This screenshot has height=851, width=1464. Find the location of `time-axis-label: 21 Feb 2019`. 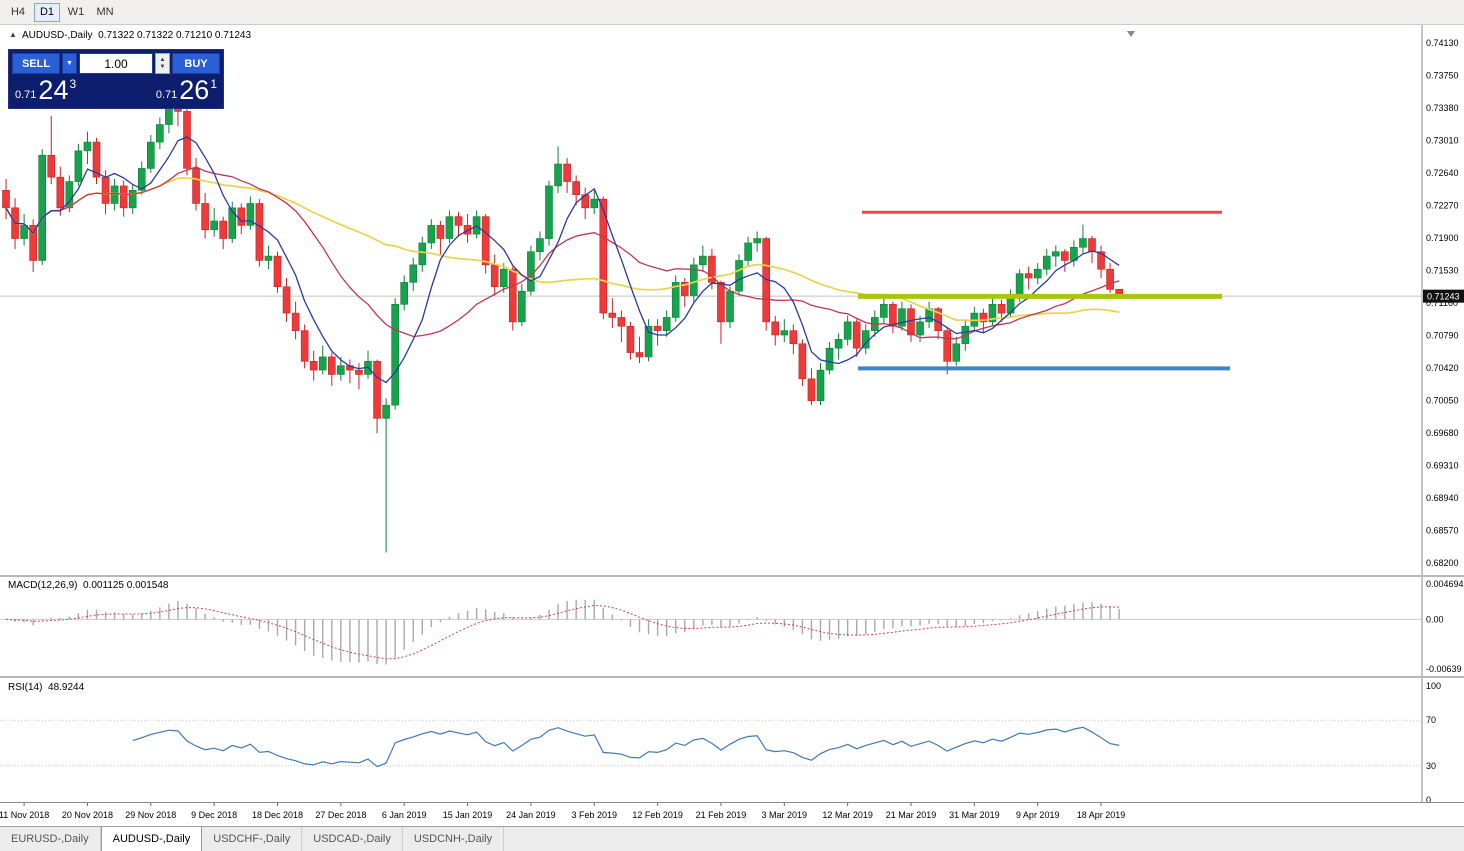

time-axis-label: 21 Feb 2019 is located at coordinates (721, 815).